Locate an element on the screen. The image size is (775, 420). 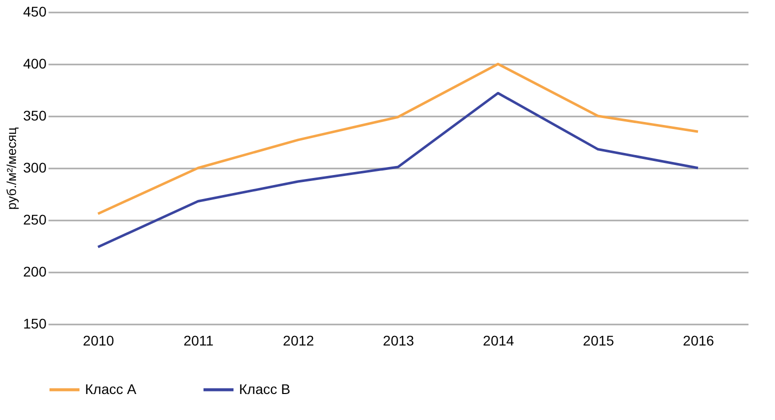
legend-label: Класс А is located at coordinates (111, 388).